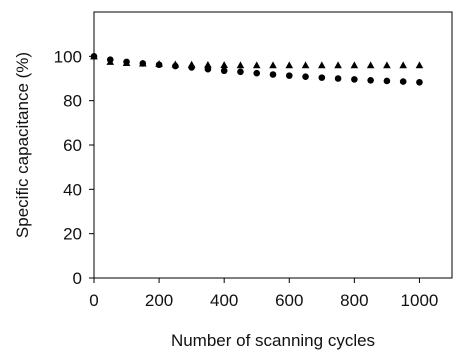 Image resolution: width=462 pixels, height=356 pixels. Describe the element at coordinates (72, 234) in the screenshot. I see `y-tick-label: 20` at that location.